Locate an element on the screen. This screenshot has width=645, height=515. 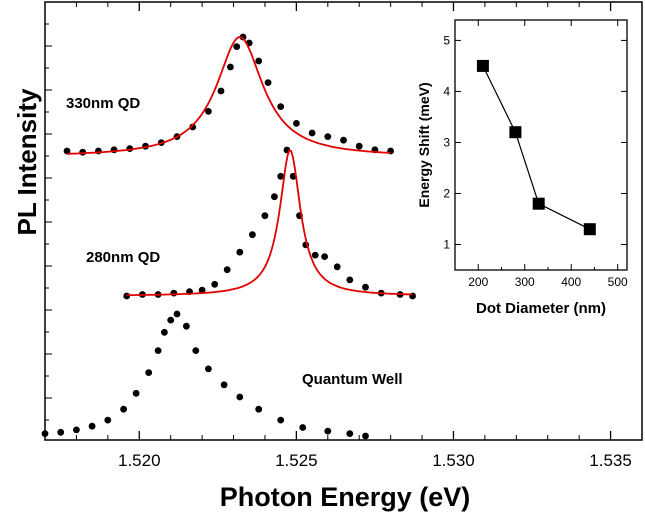
inset-x-axis: 200 300 400 500 is located at coordinates (548, 154).